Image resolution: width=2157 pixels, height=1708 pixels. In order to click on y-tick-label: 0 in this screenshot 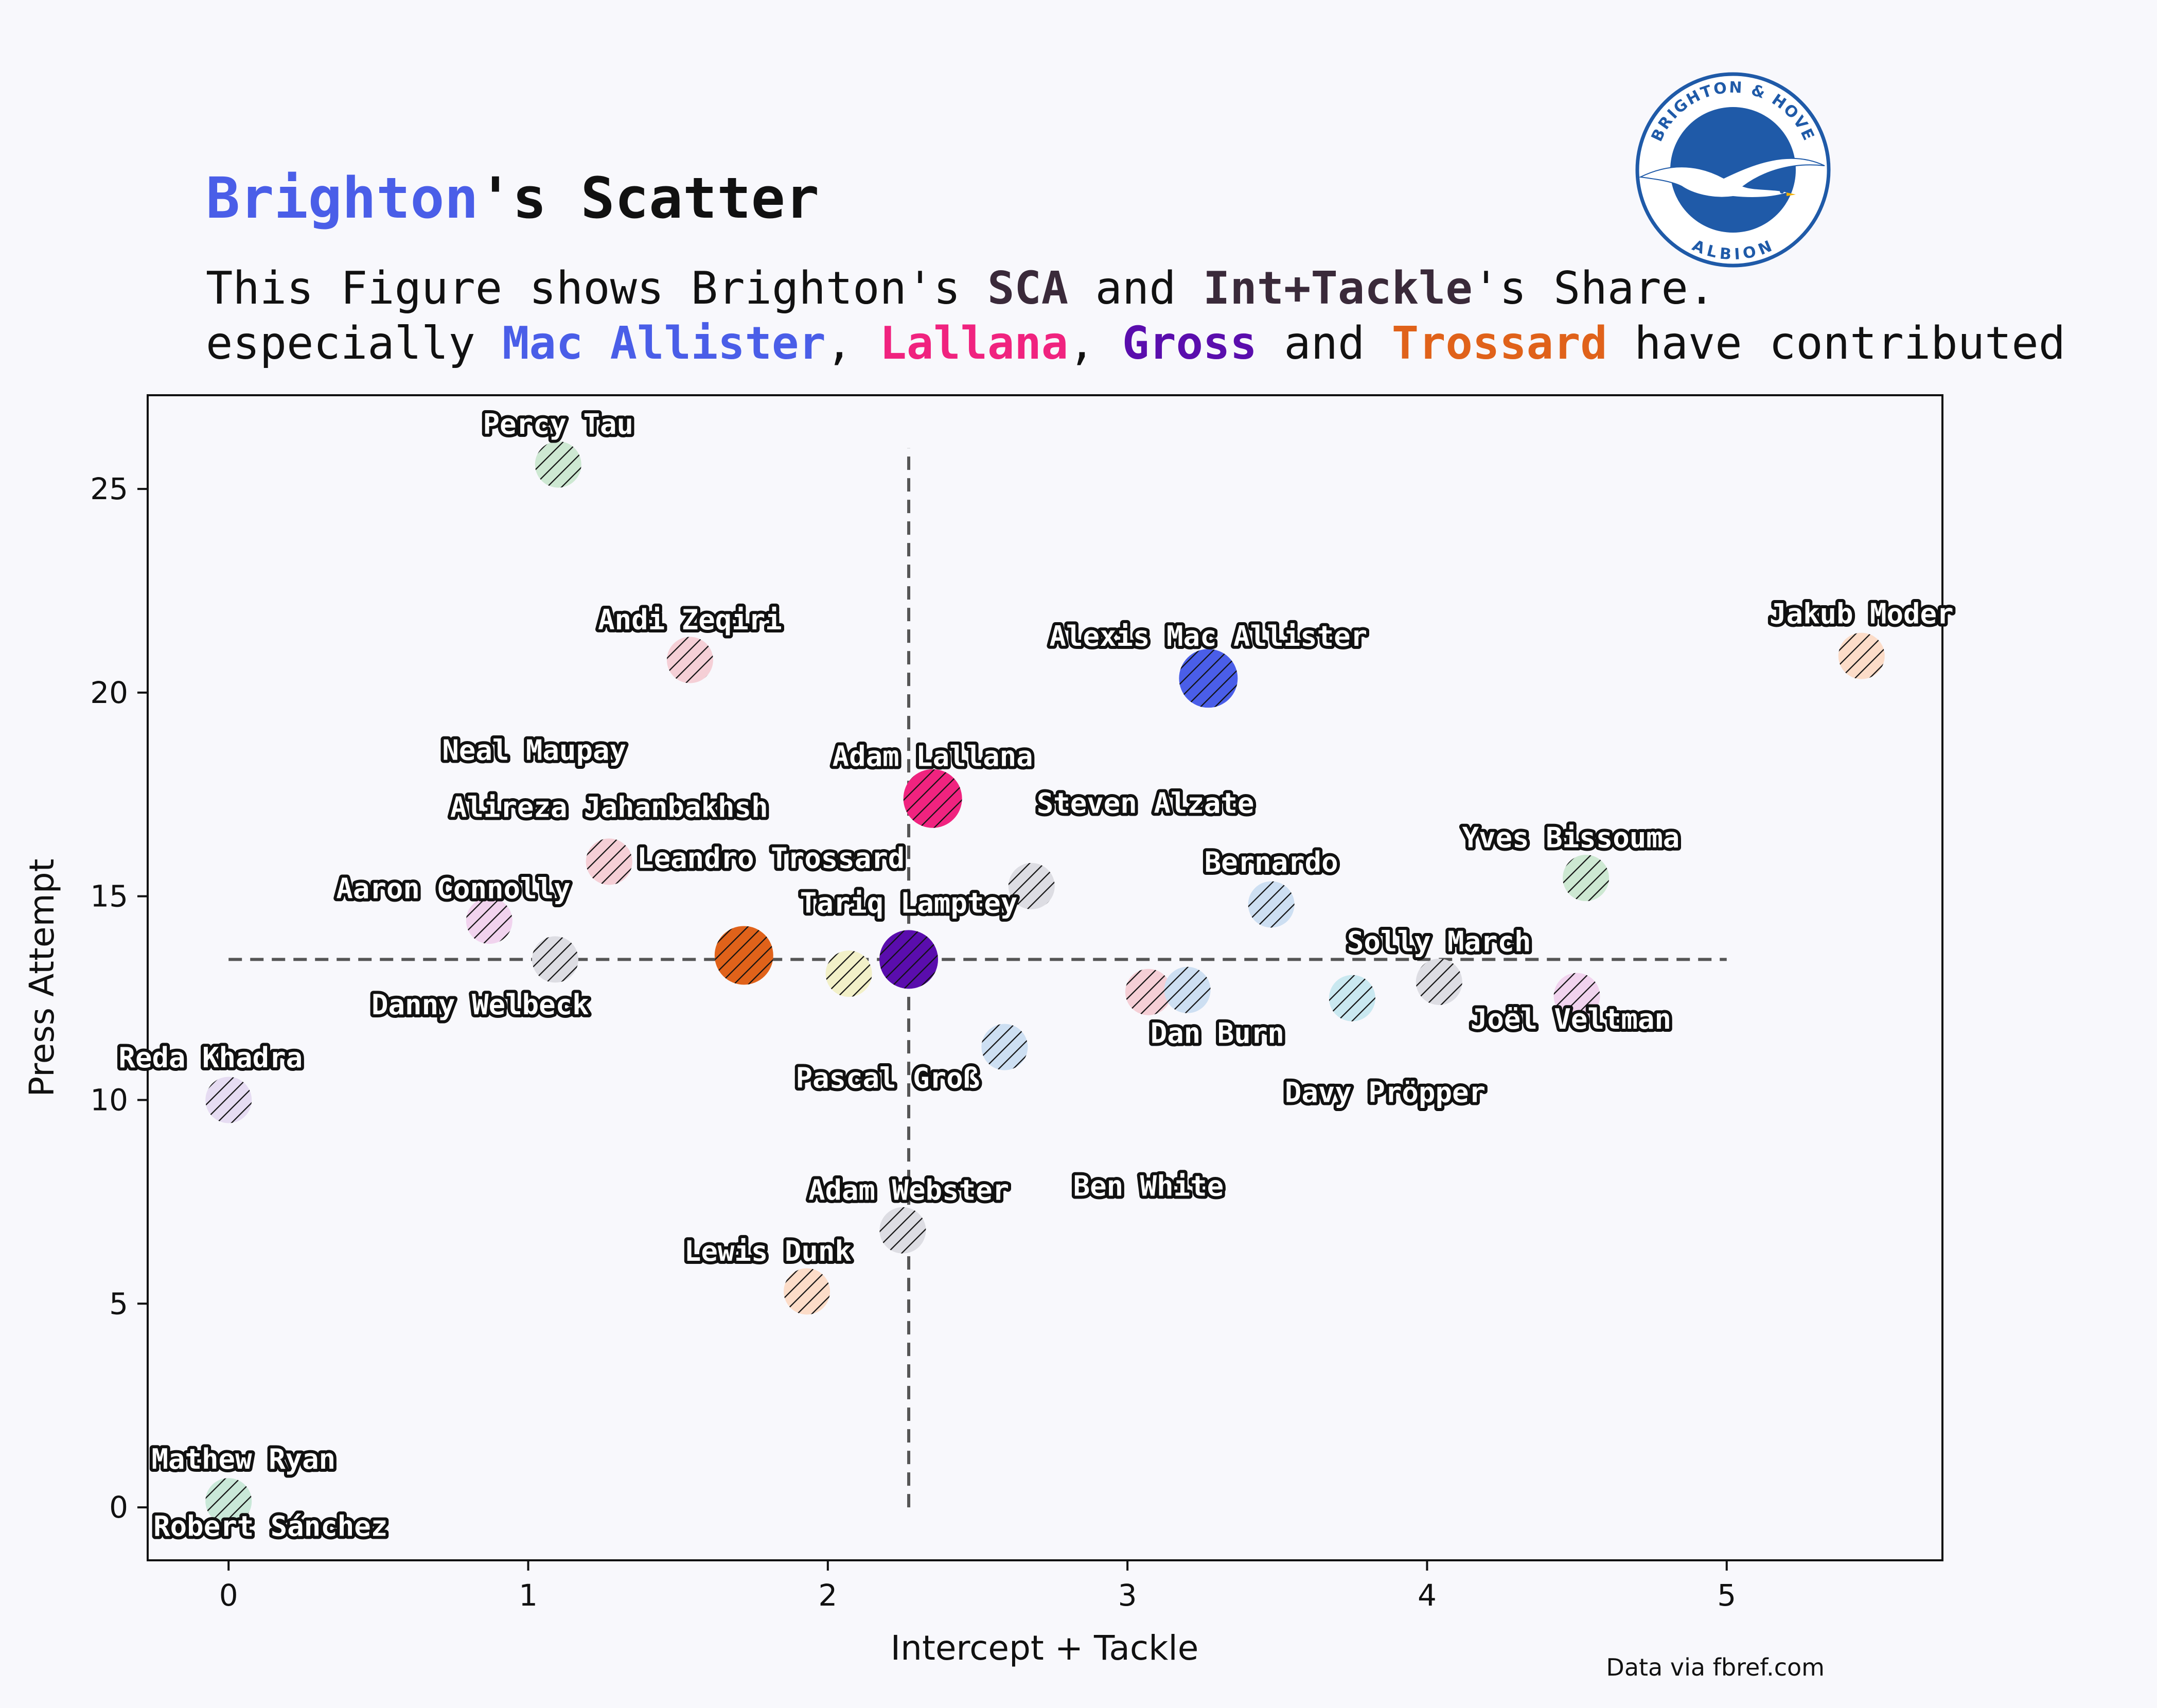, I will do `click(118, 1508)`.